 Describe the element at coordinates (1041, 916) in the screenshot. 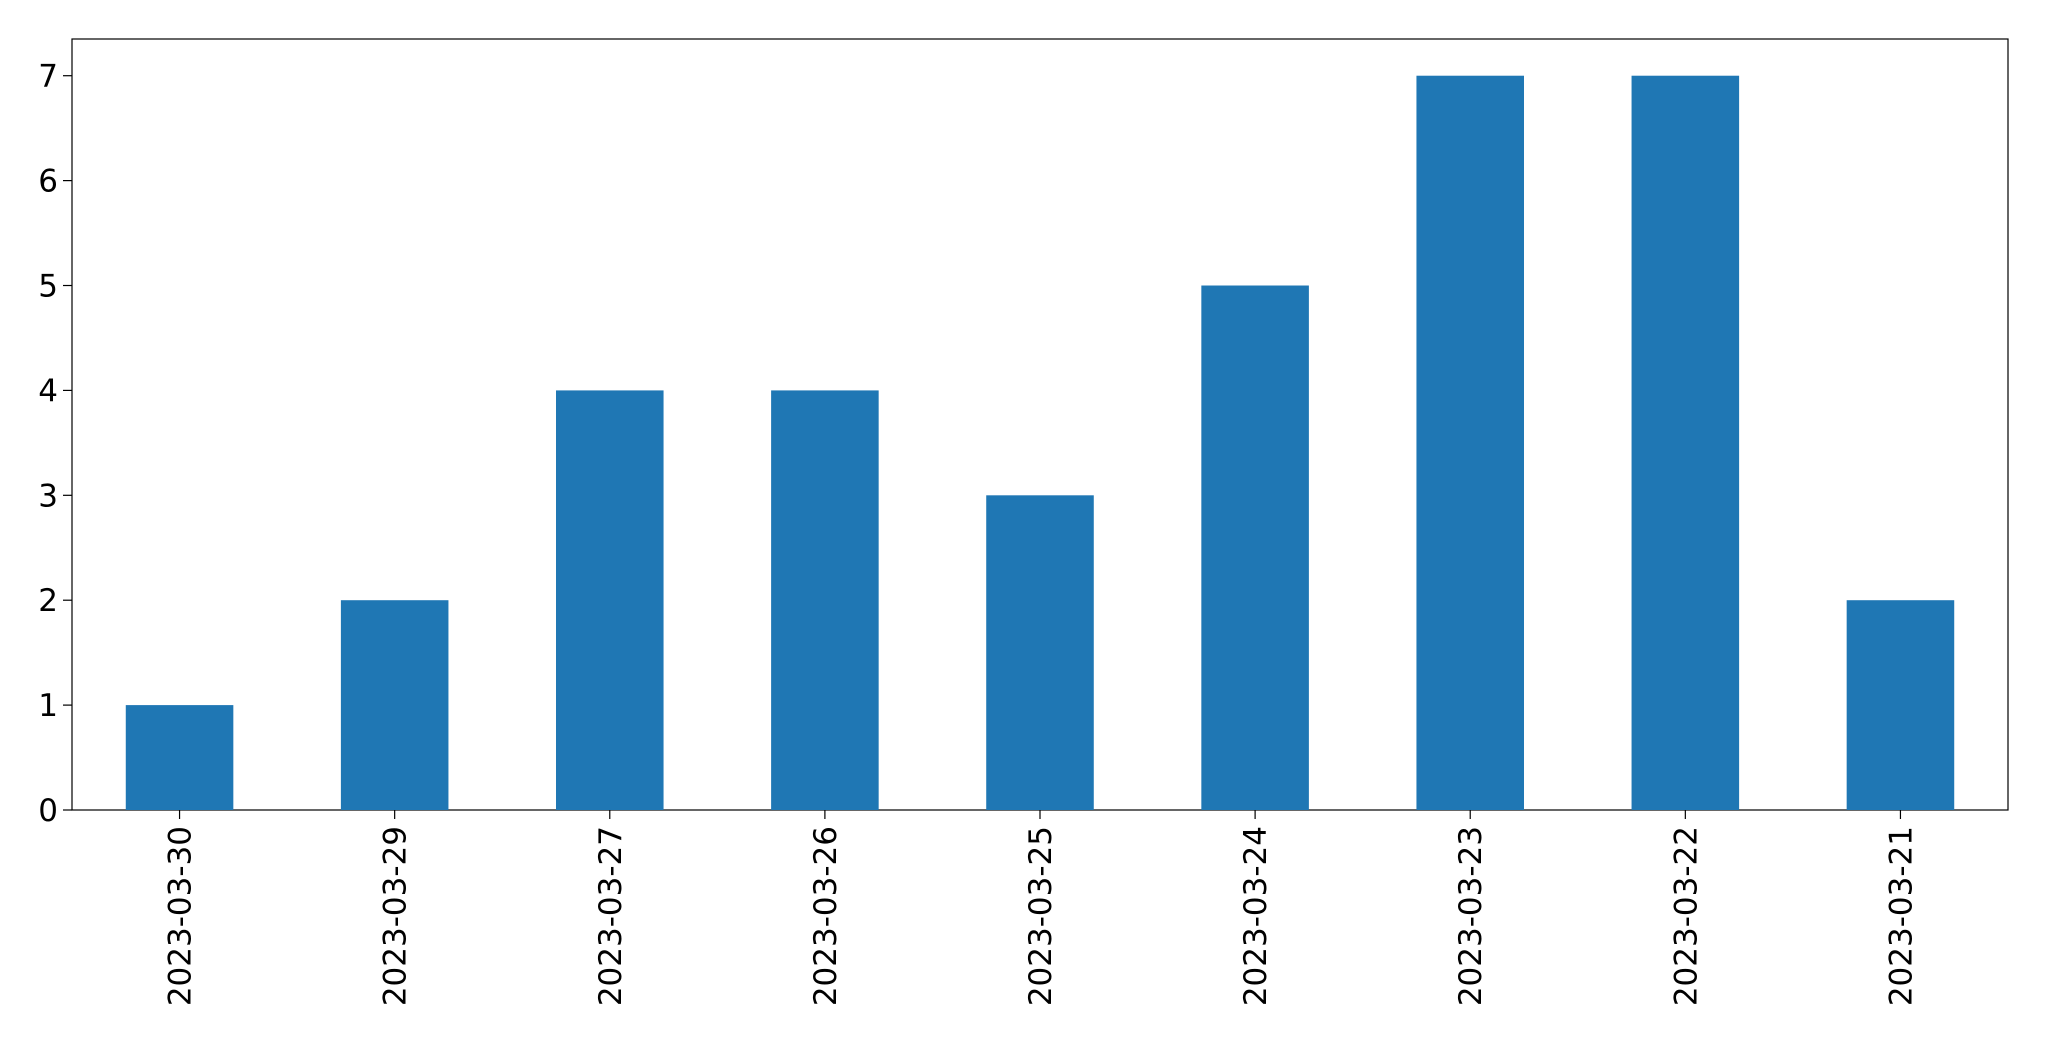

I see `x-tick-label: 2023-03-25` at that location.